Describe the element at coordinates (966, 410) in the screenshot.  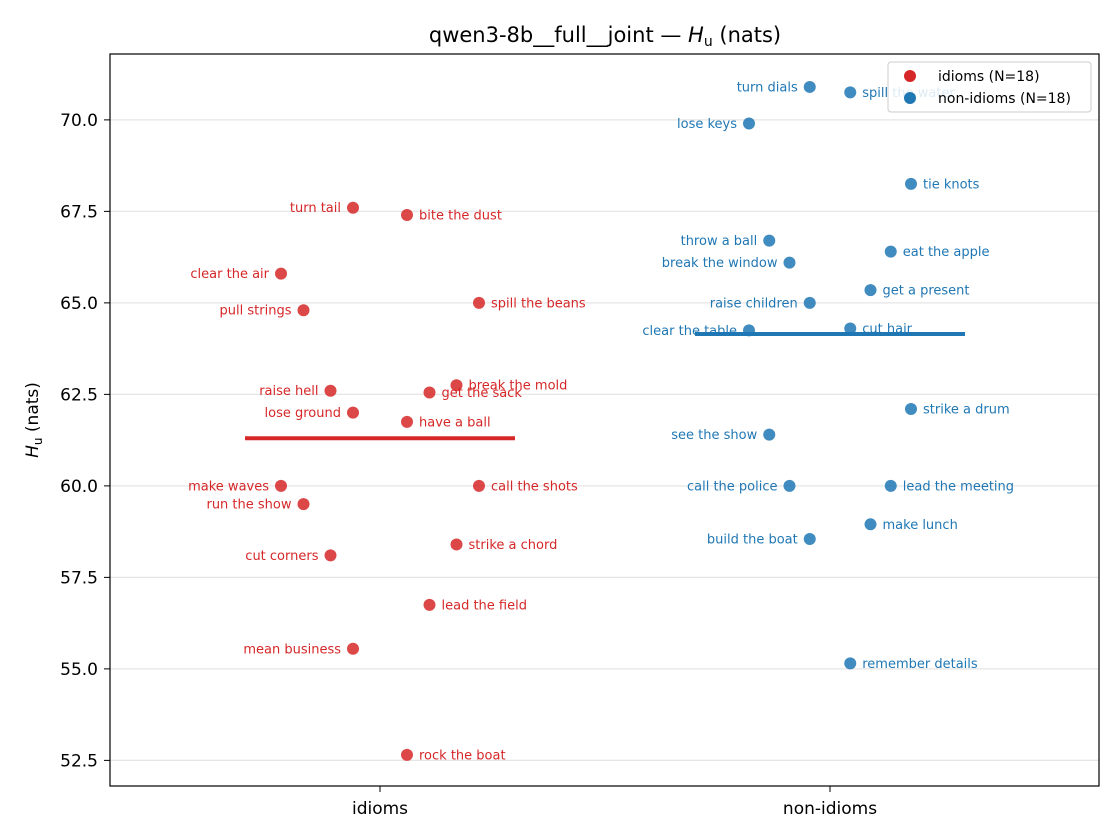
I see `point-label: strike a drum` at that location.